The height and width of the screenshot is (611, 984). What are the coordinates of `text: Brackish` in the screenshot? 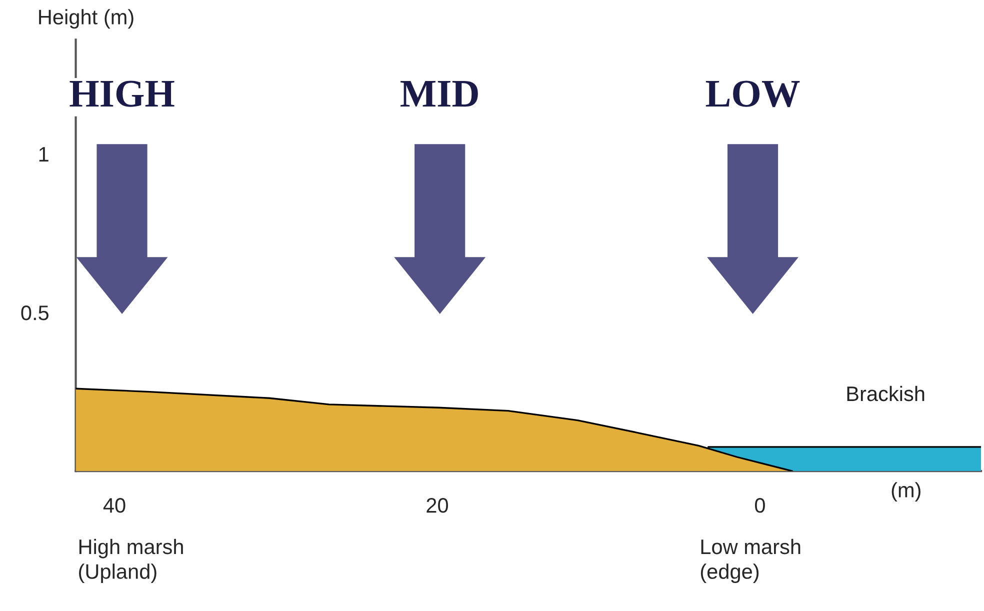 It's located at (885, 394).